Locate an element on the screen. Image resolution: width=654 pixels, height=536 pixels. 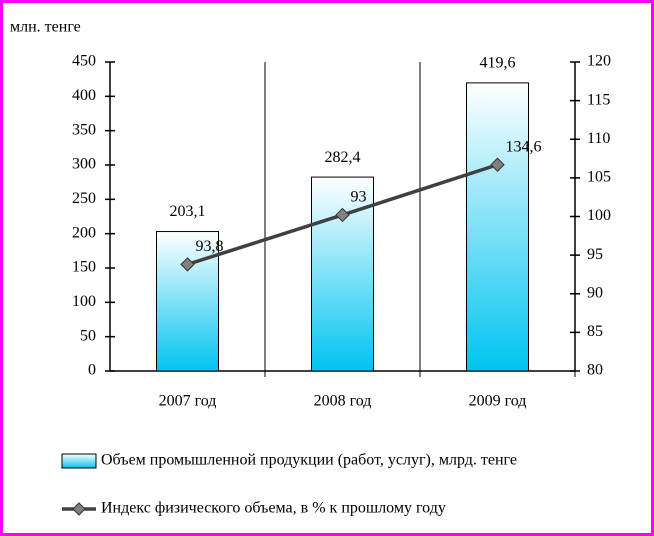
y-tick-label: 450 is located at coordinates (84, 61).